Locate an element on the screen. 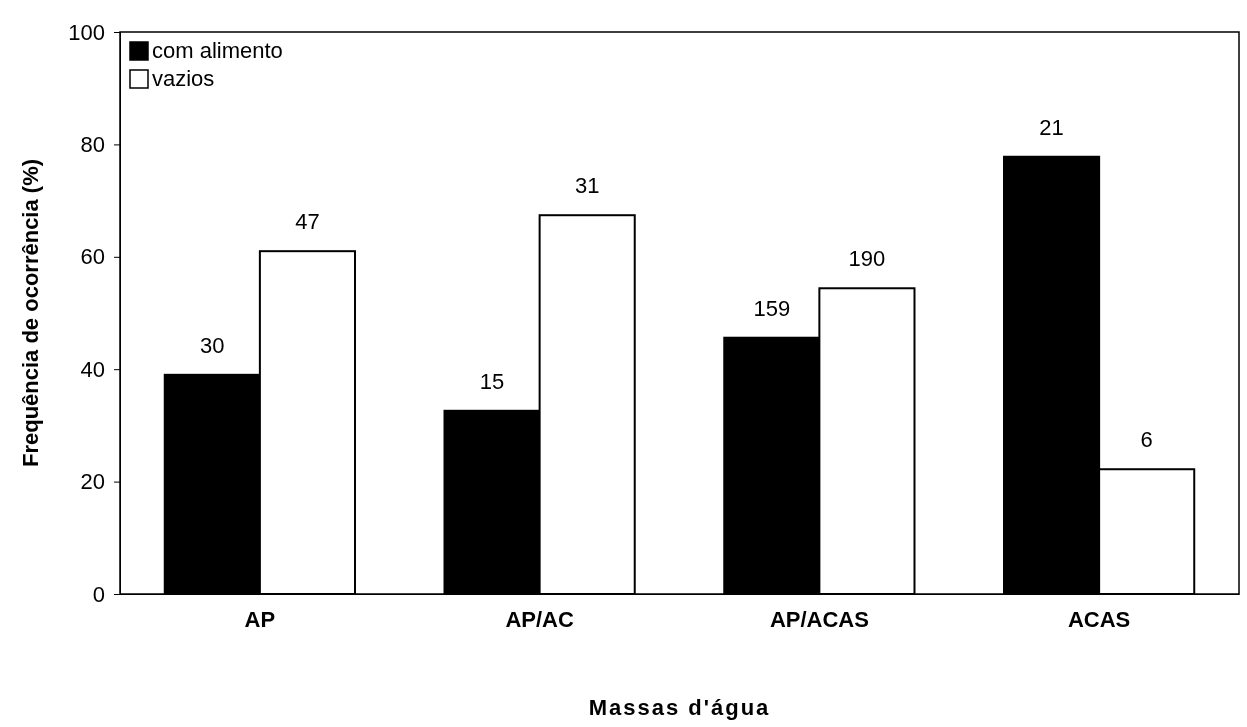  y-tick-label: 60 is located at coordinates (92, 257).